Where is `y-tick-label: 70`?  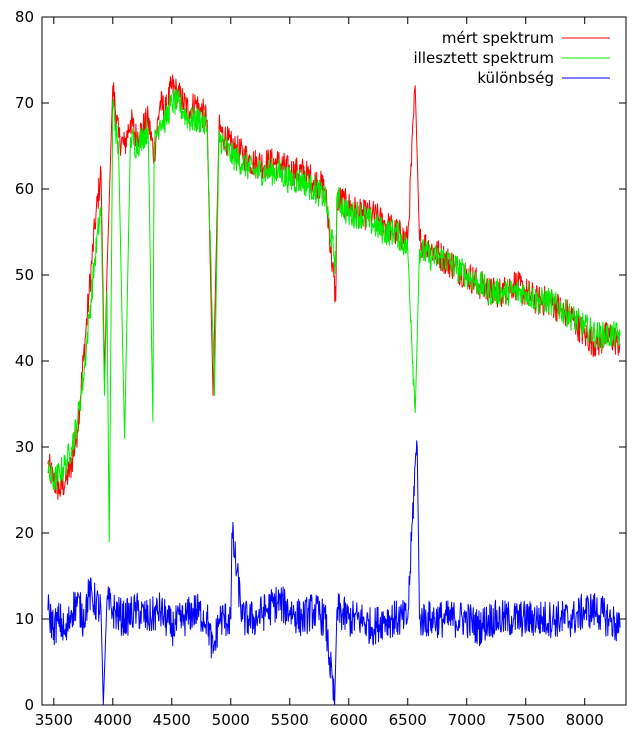 y-tick-label: 70 is located at coordinates (24, 103).